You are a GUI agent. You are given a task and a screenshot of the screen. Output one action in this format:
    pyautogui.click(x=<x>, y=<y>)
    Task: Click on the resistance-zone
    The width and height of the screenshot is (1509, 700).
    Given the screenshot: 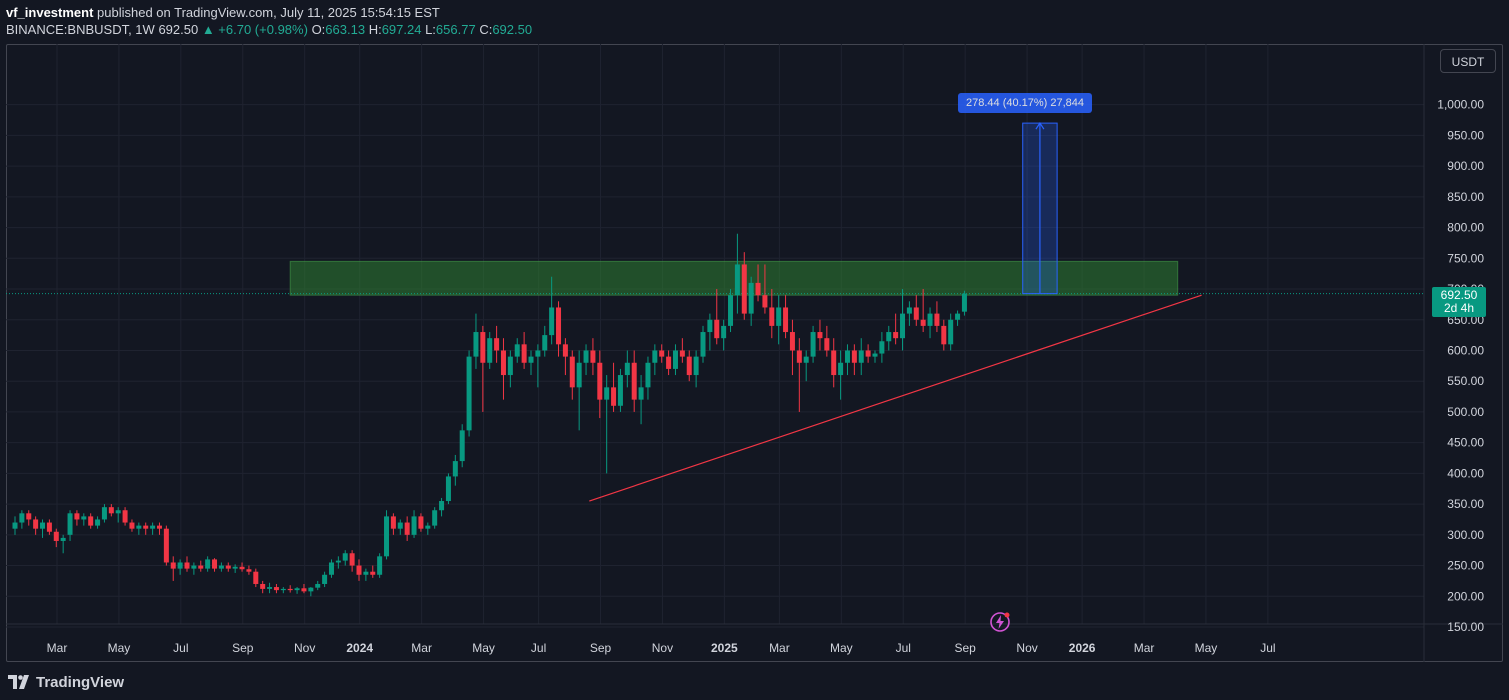 What is the action you would take?
    pyautogui.click(x=734, y=278)
    